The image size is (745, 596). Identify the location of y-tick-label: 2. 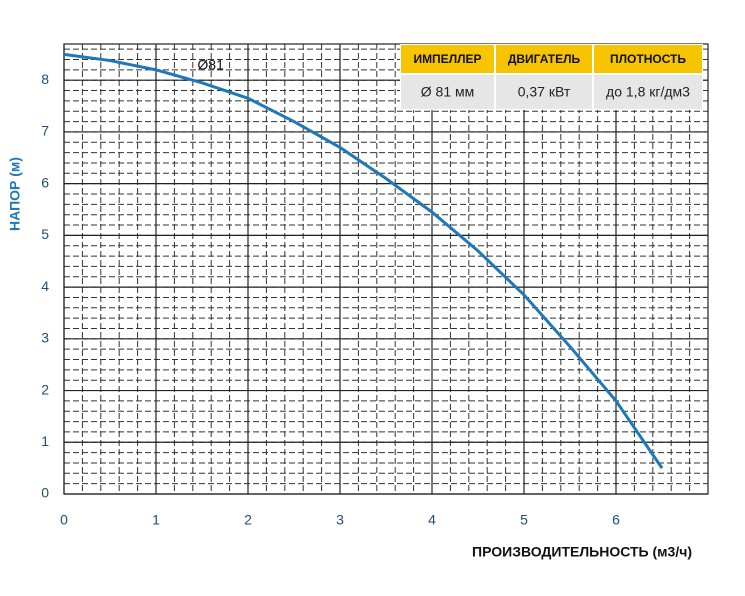
(45, 389).